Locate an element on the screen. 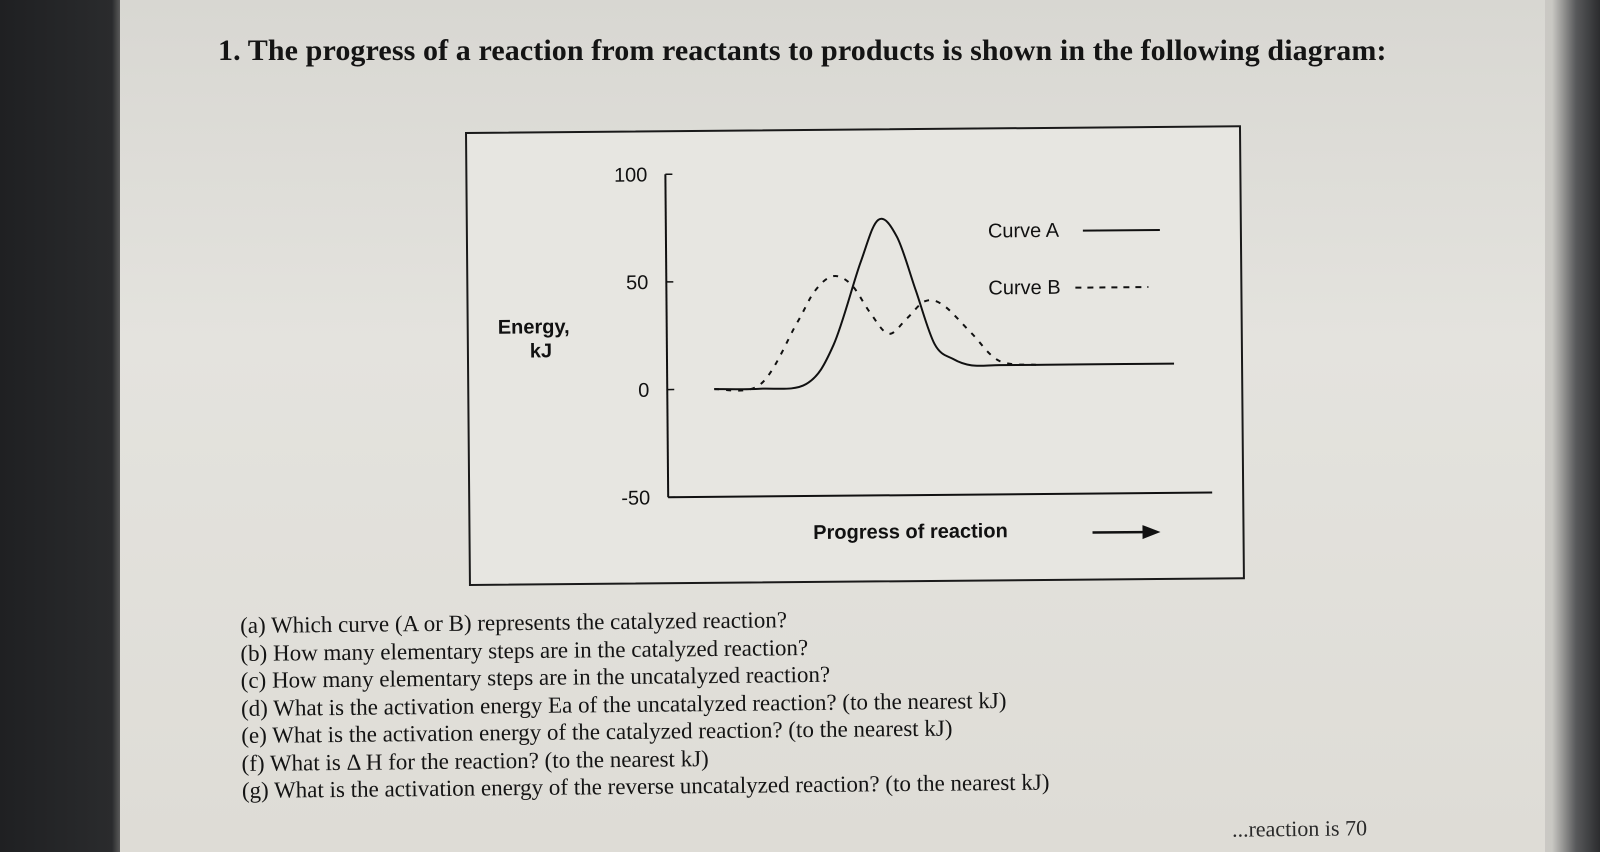  y-tick-label: 50 is located at coordinates (637, 283).